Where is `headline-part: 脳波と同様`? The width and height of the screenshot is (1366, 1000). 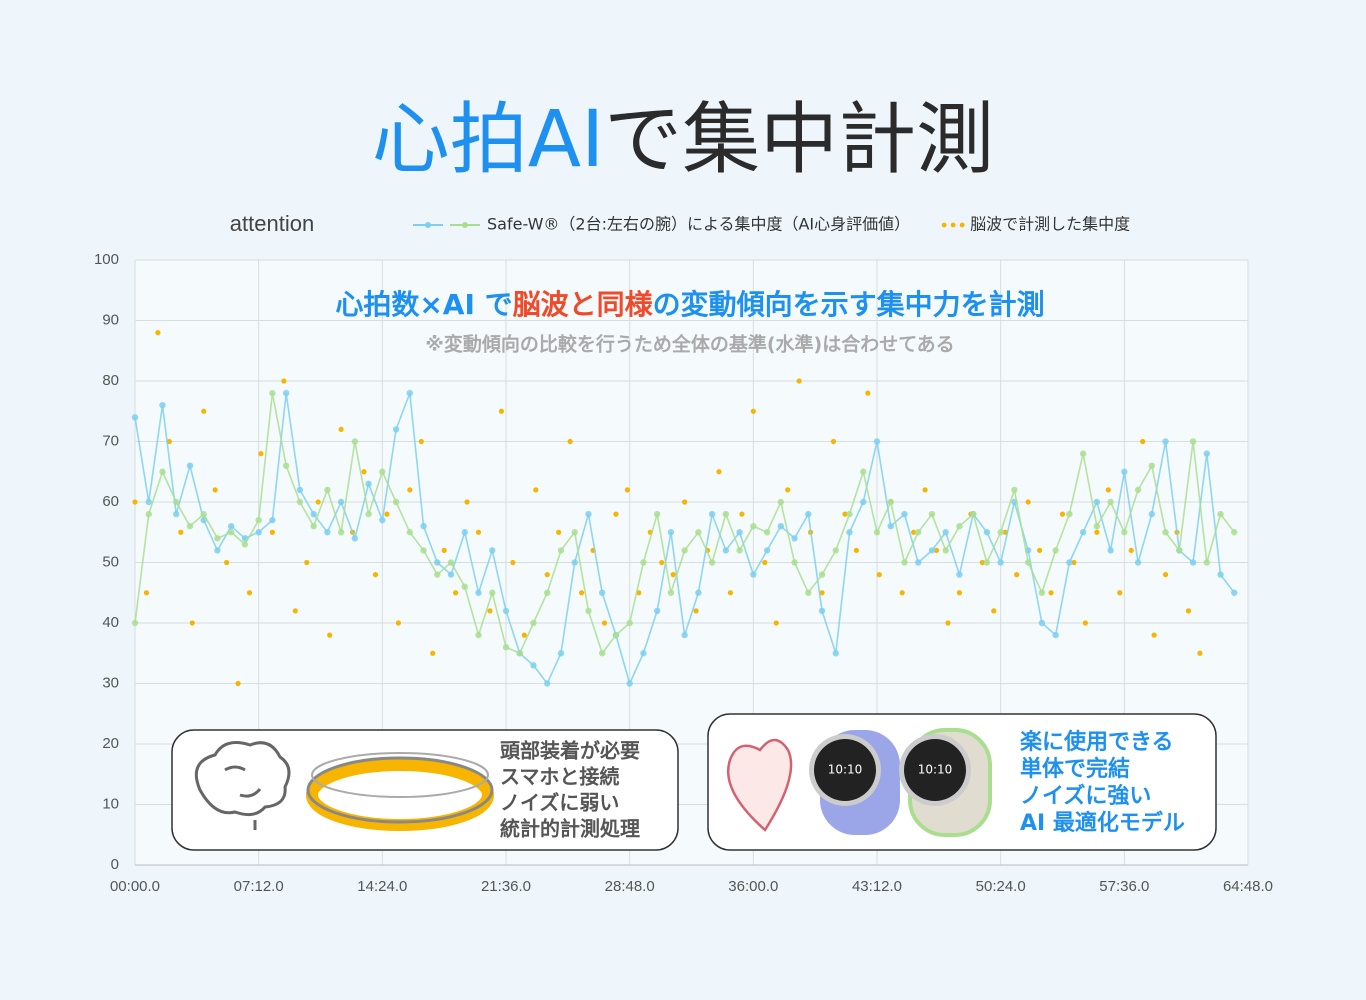 headline-part: 脳波と同様 is located at coordinates (583, 304).